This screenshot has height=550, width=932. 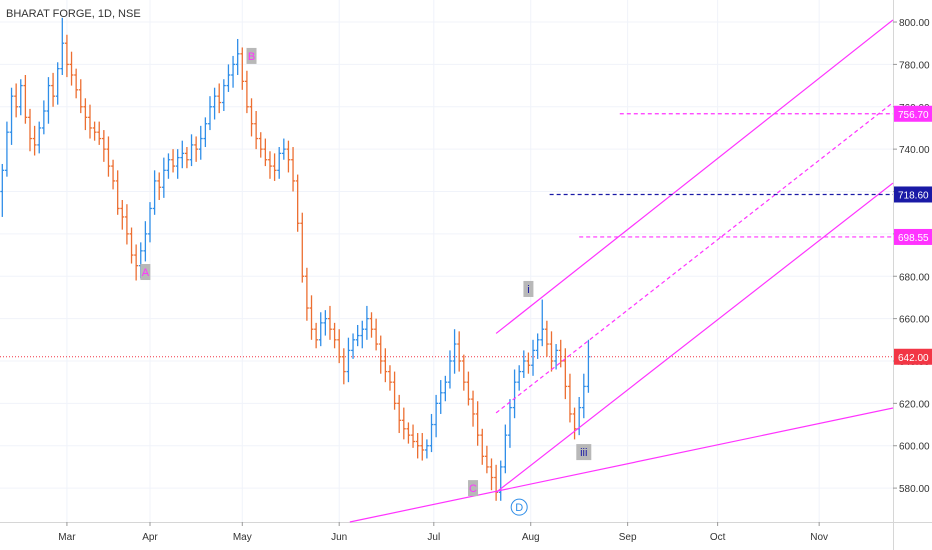 What do you see at coordinates (914, 404) in the screenshot?
I see `y-tick-label: 620.00` at bounding box center [914, 404].